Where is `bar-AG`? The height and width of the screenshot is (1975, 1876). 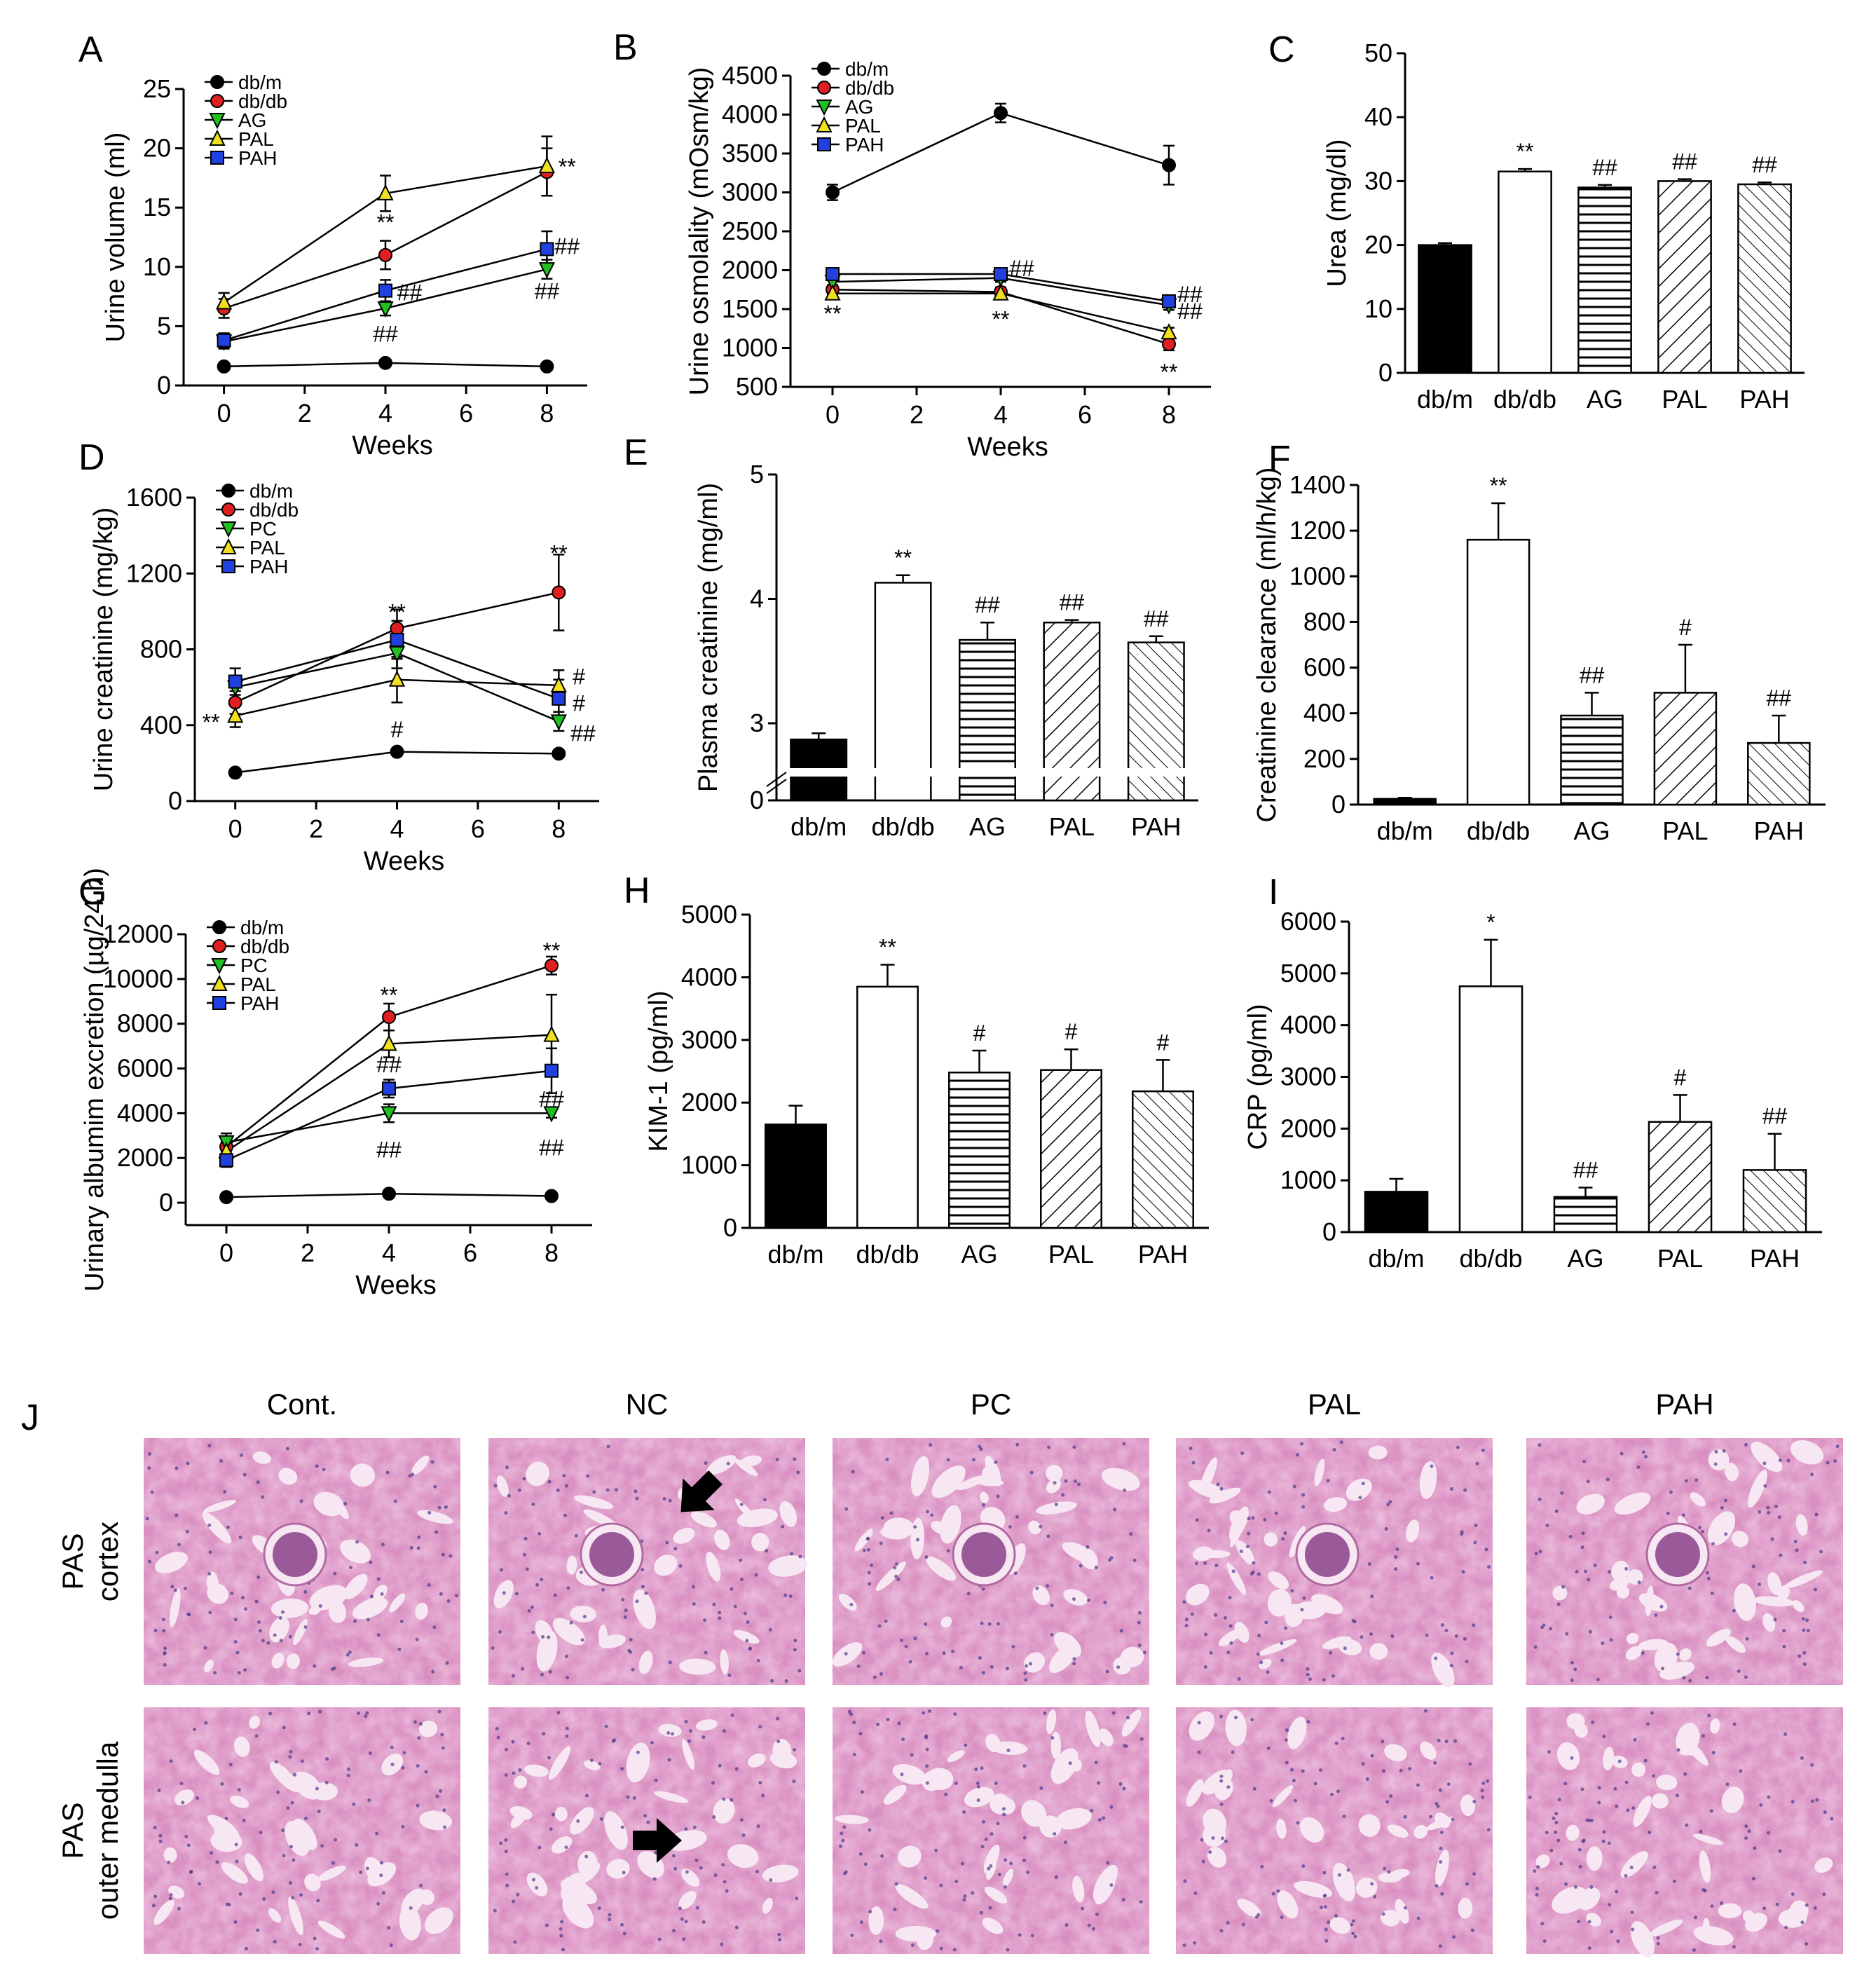 bar-AG is located at coordinates (1585, 1214).